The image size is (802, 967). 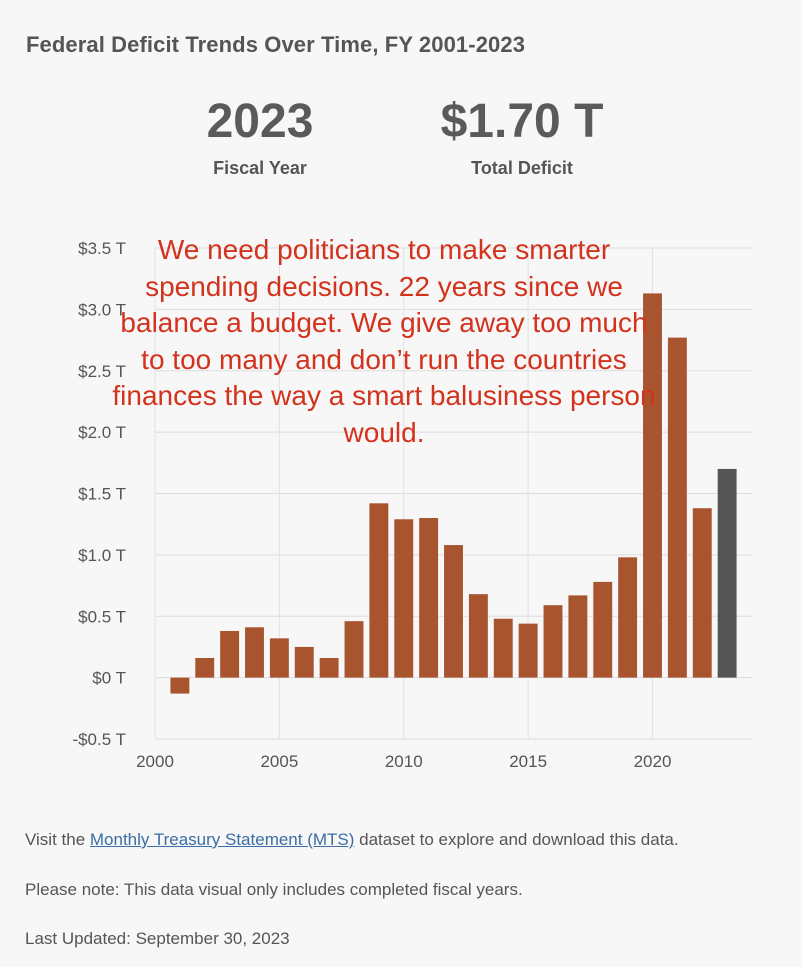 I want to click on fiscal-year-label: Fiscal Year, so click(x=260, y=168).